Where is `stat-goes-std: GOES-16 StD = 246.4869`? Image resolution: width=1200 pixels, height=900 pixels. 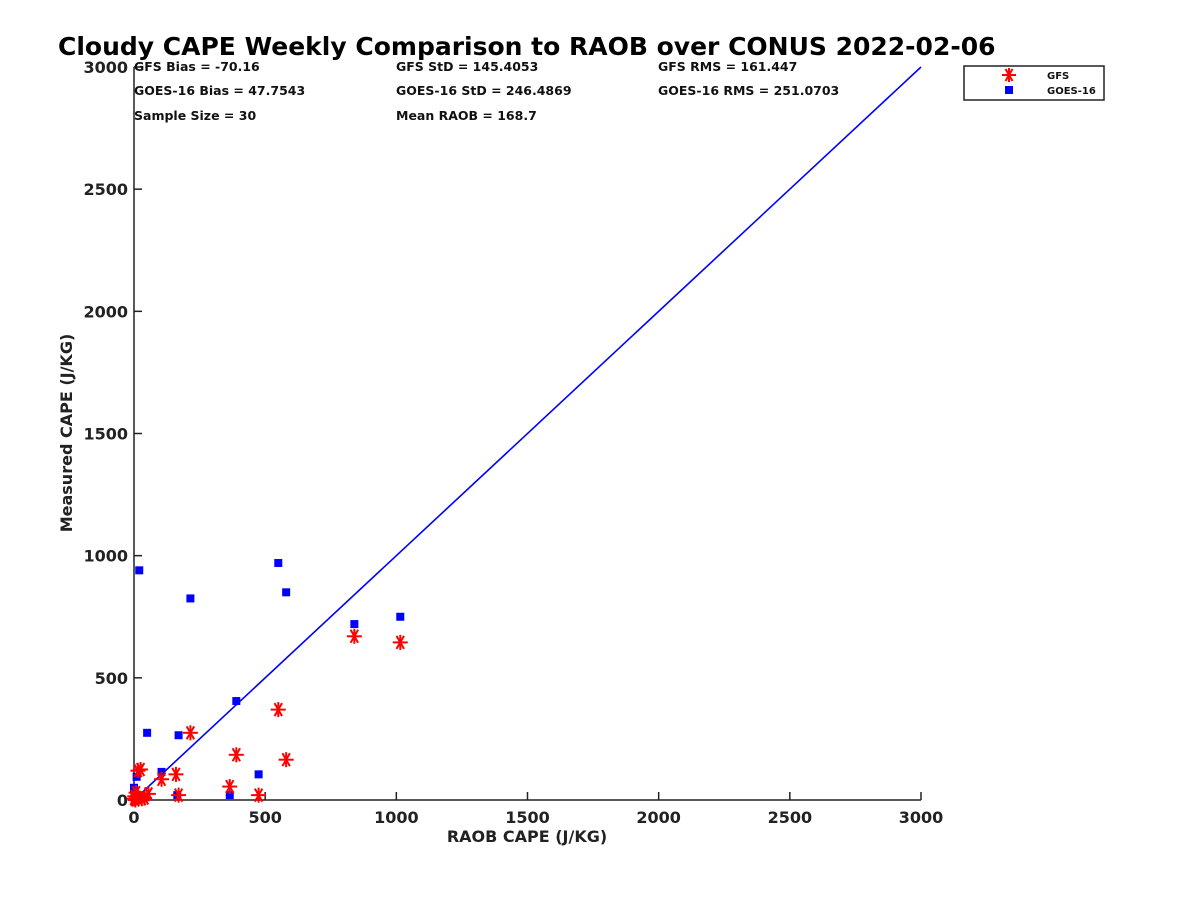
stat-goes-std: GOES-16 StD = 246.4869 is located at coordinates (484, 90).